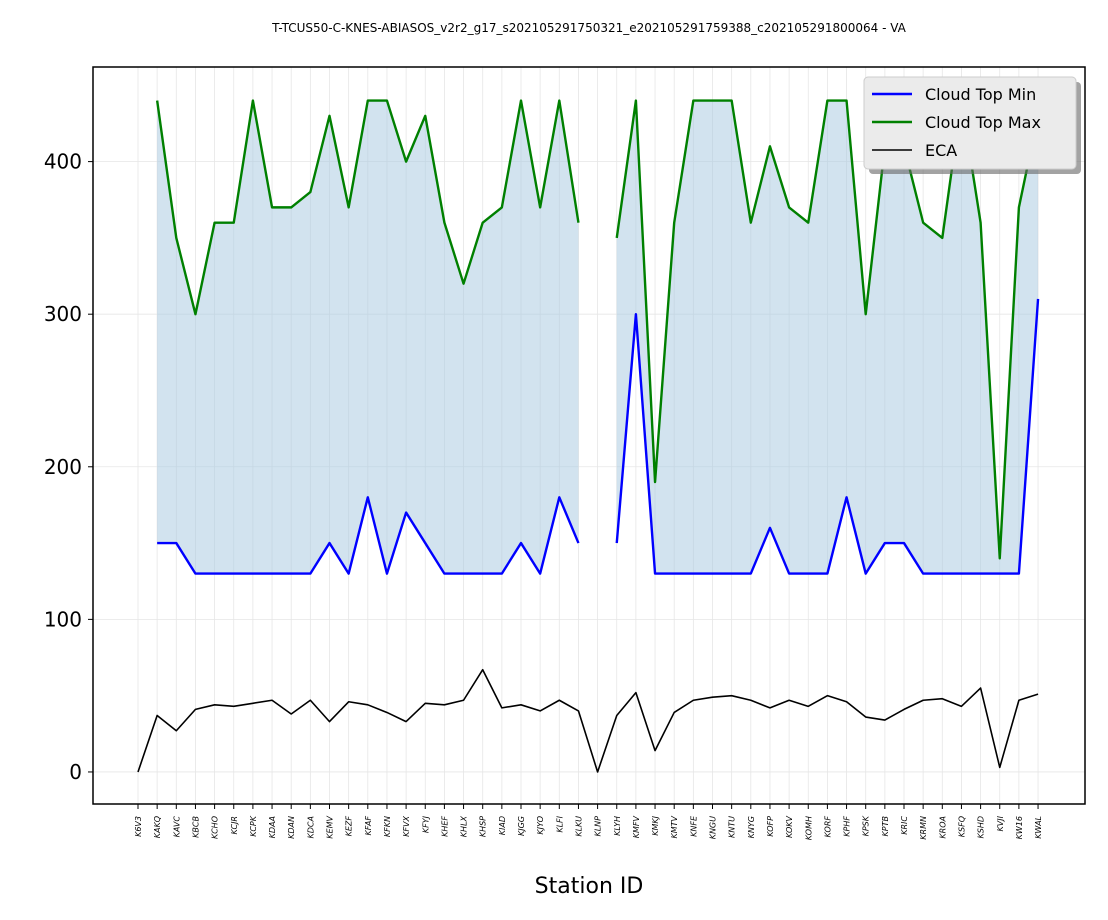  What do you see at coordinates (923, 828) in the screenshot?
I see `x-tick-label: KRMN` at bounding box center [923, 828].